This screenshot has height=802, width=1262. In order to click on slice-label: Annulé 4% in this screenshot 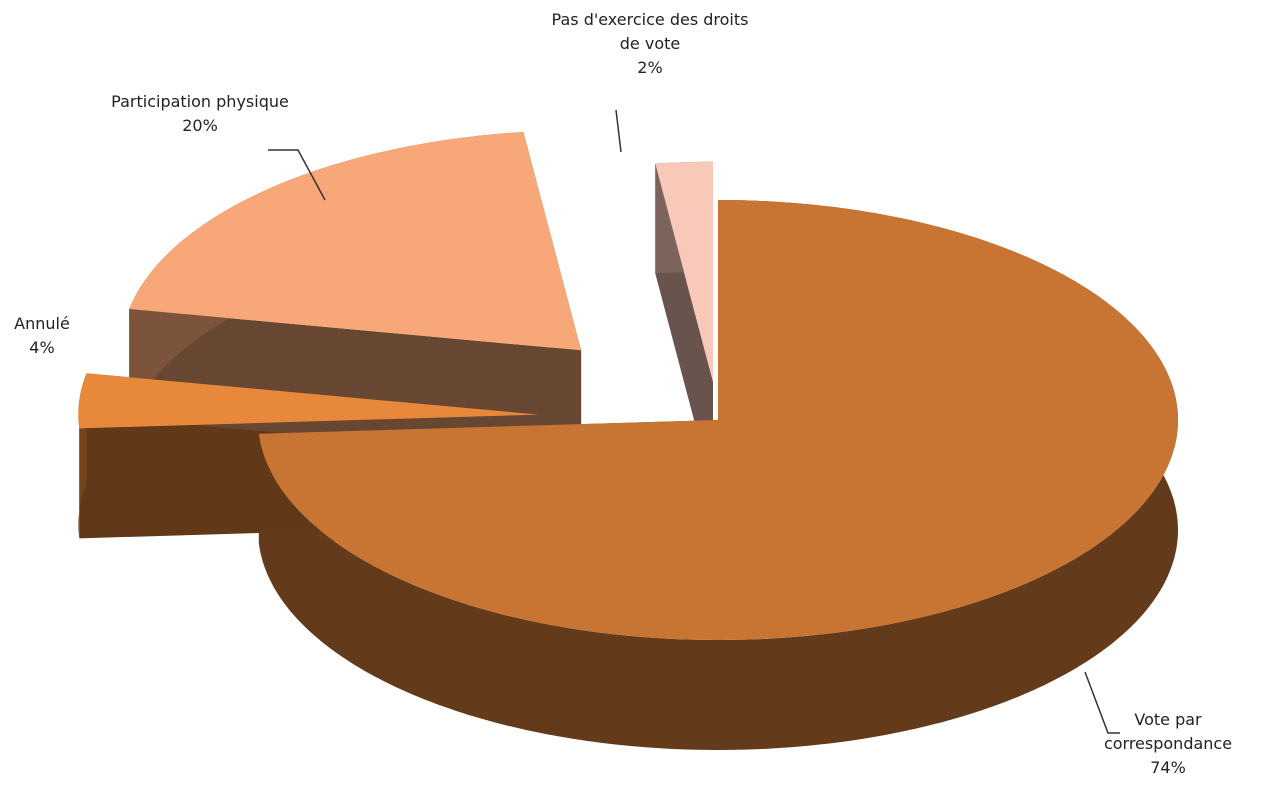, I will do `click(42, 336)`.